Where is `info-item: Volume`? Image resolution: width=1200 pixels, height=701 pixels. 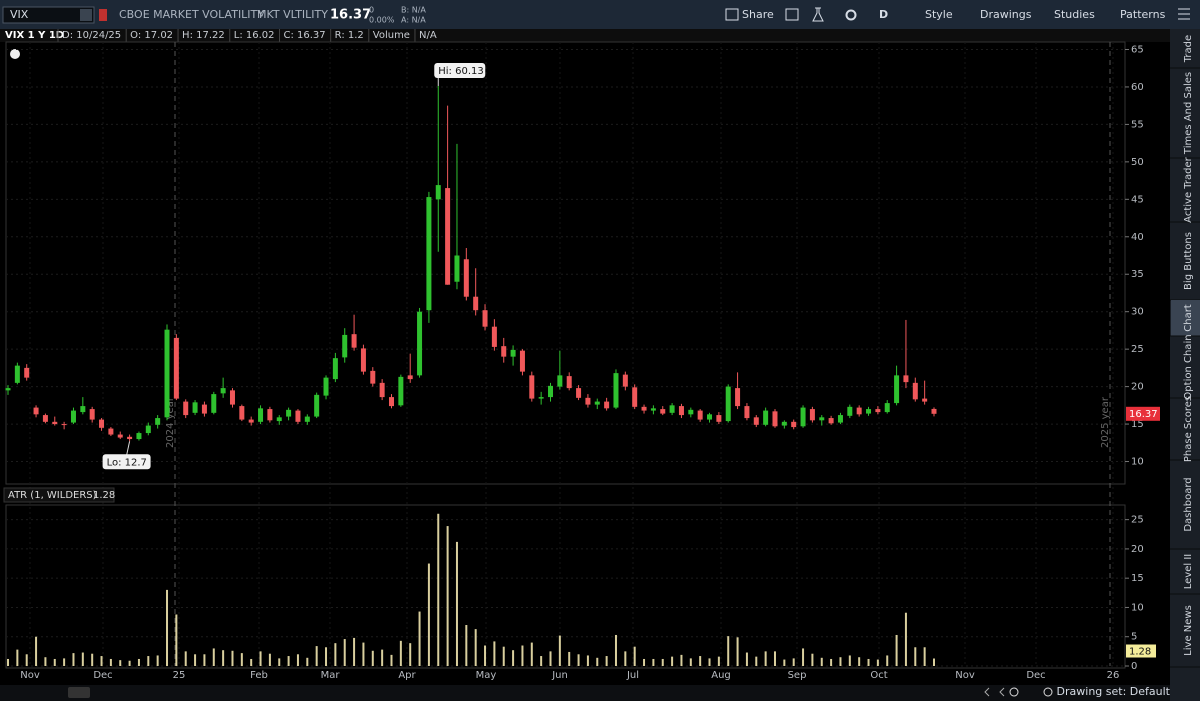 info-item: Volume is located at coordinates (391, 35).